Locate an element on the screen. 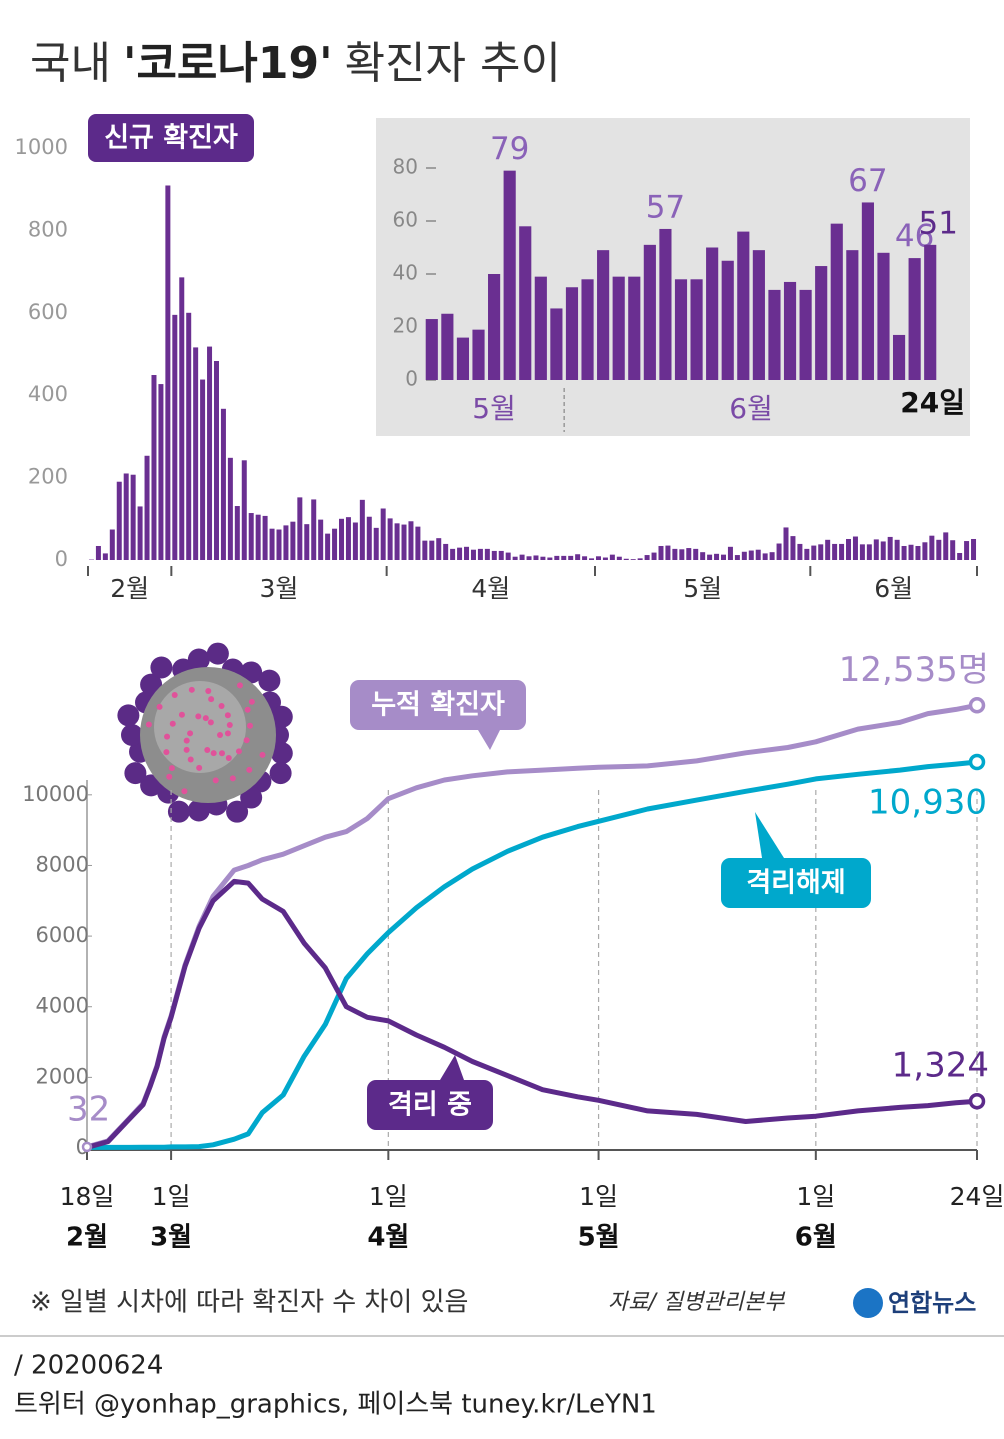  y-tick-label: 400 is located at coordinates (48, 394).